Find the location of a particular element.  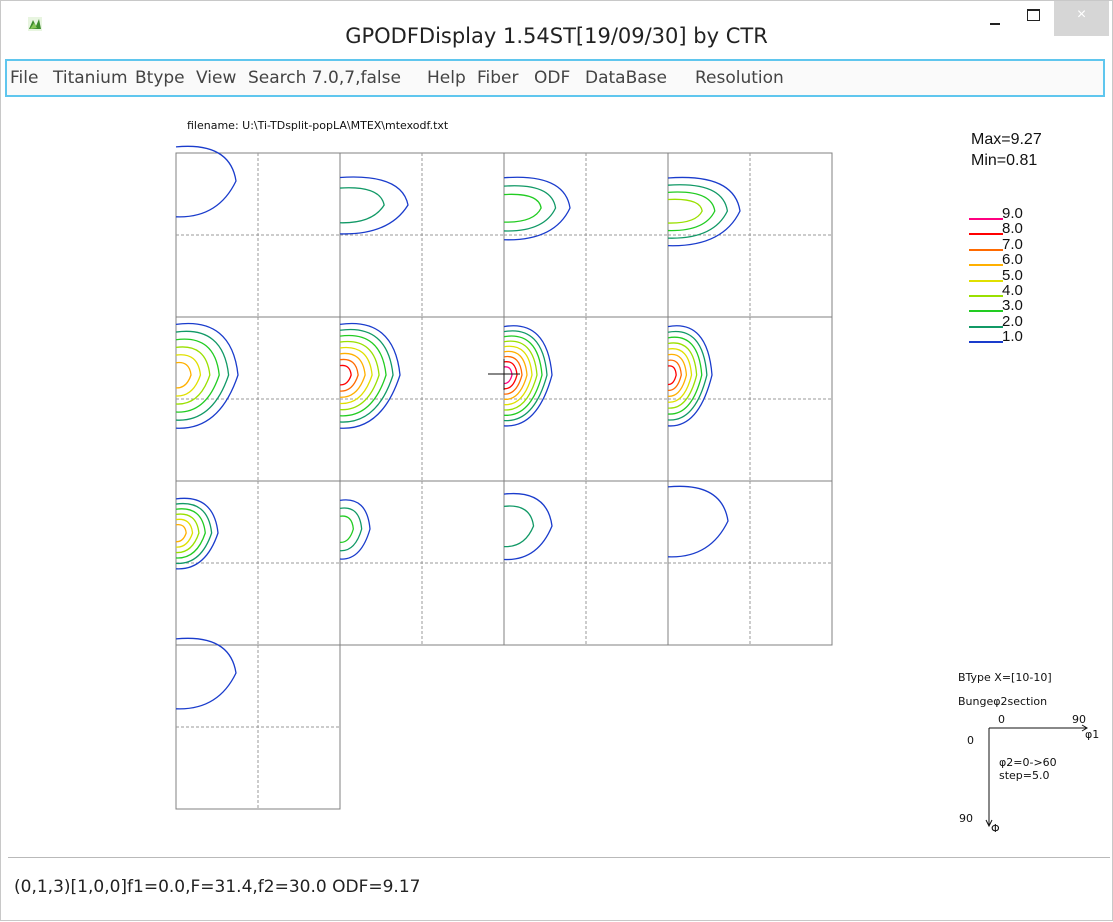

phi2-range-label: φ2=0->60 is located at coordinates (1028, 762).